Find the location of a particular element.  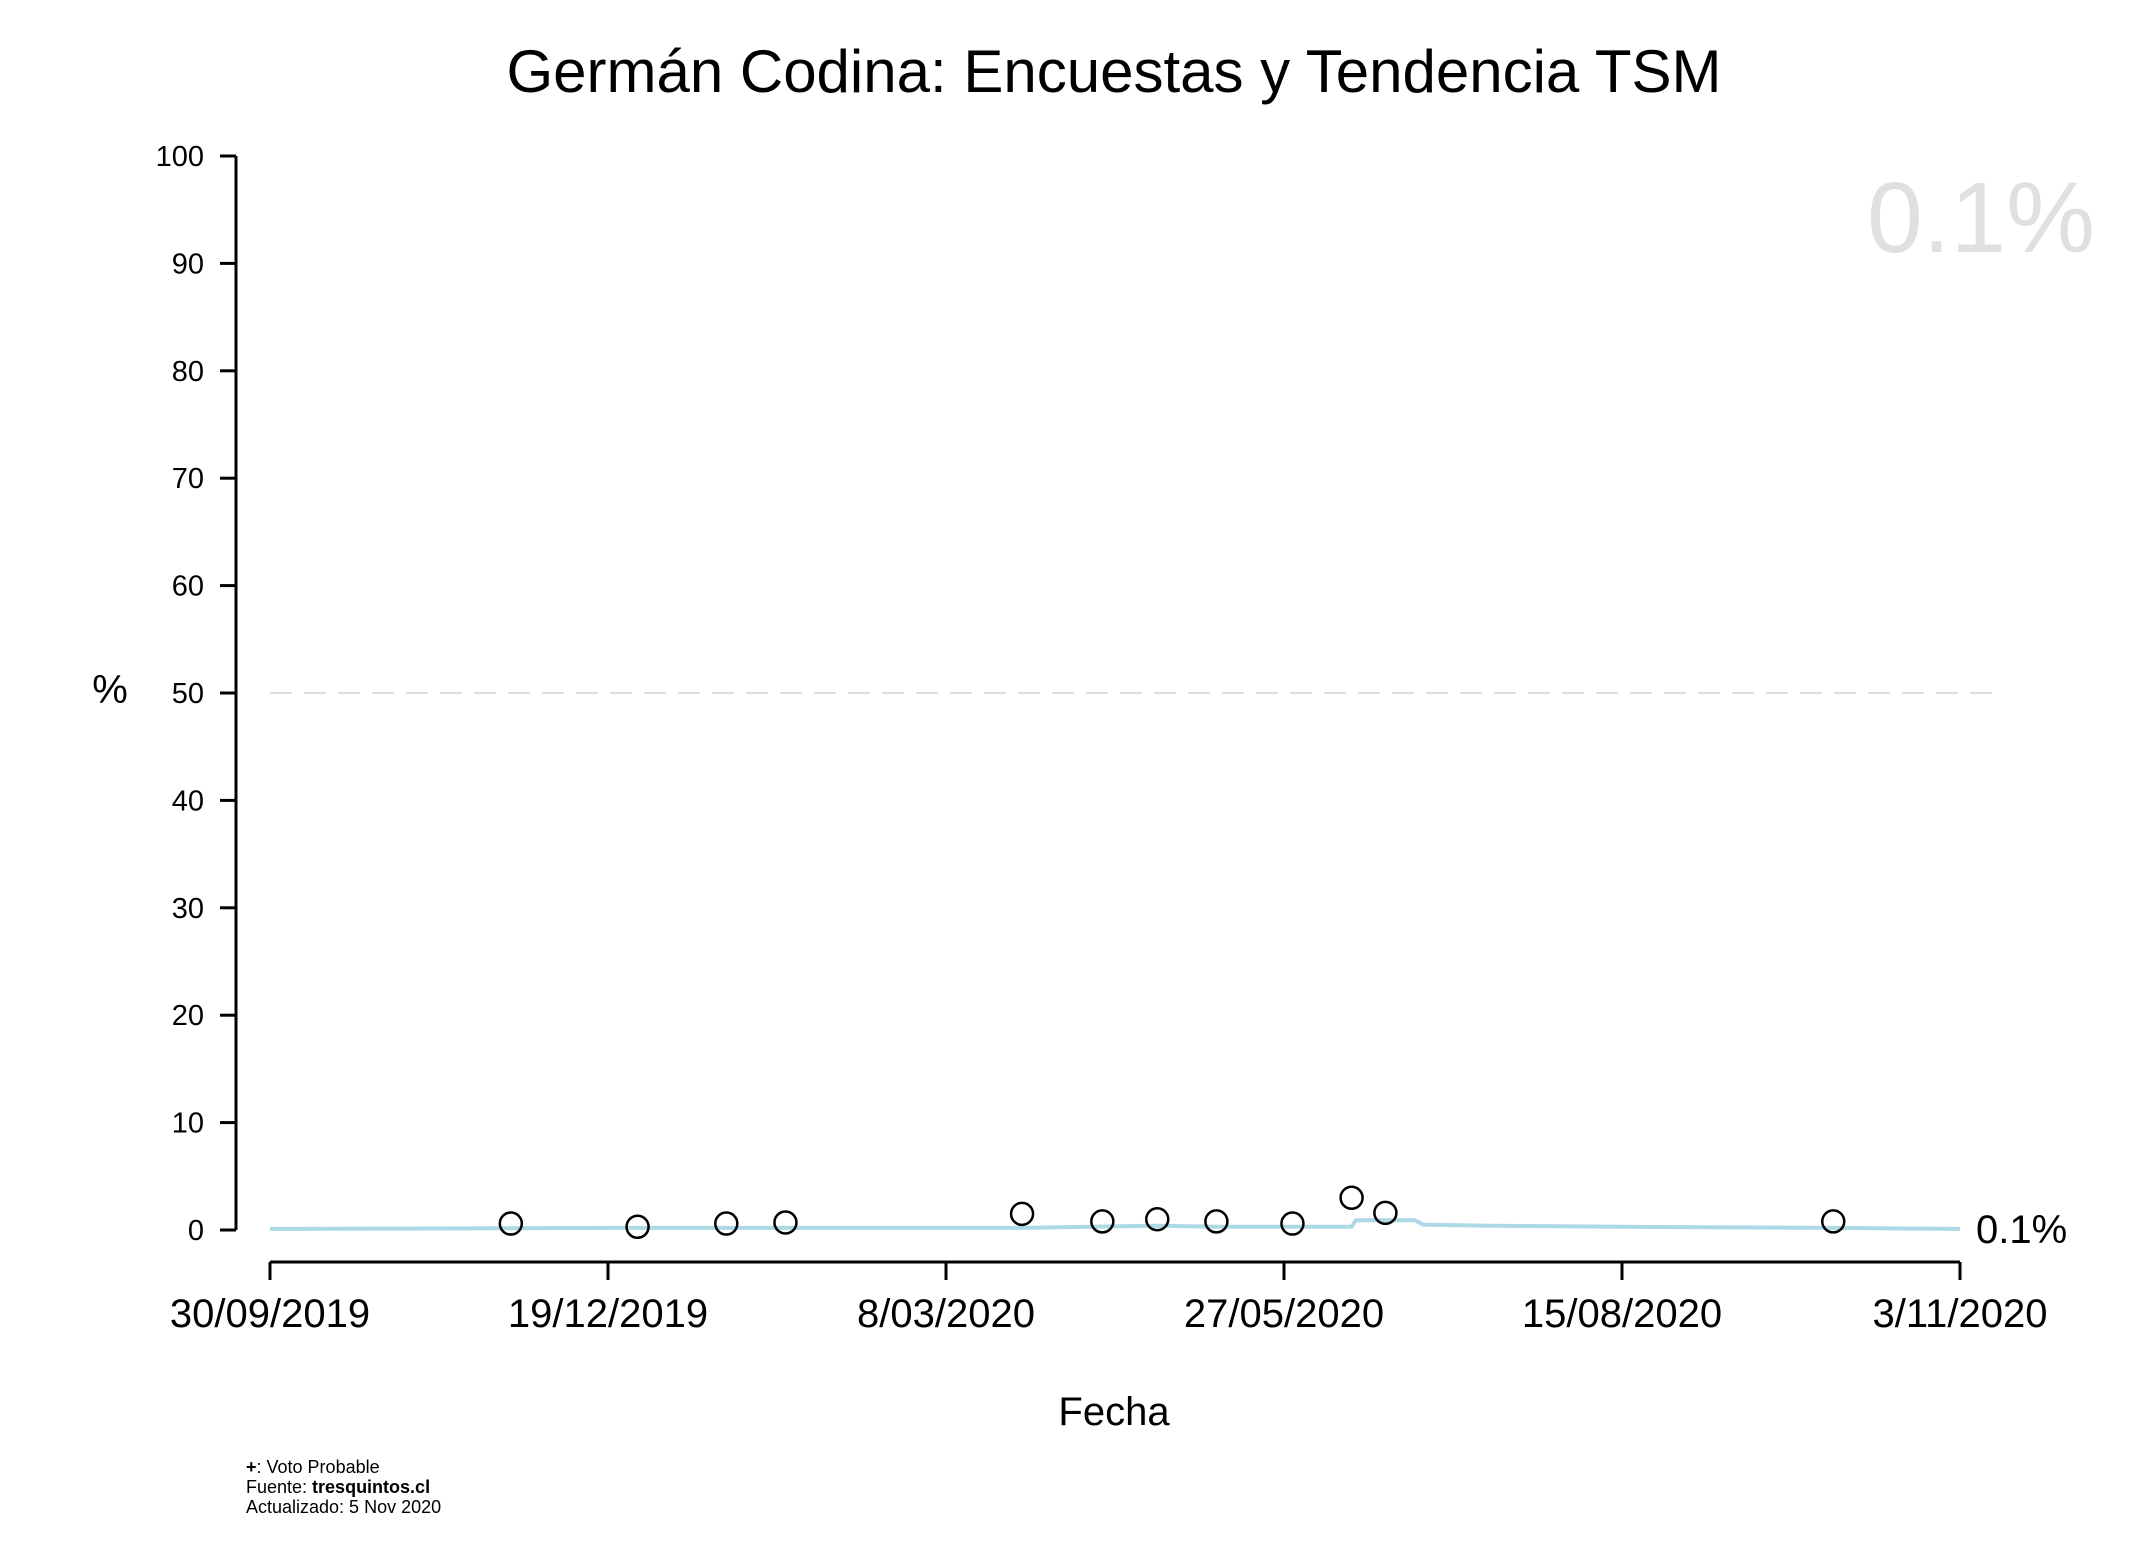

footer-source: Fuente: tresquintos.cl is located at coordinates (338, 1487).